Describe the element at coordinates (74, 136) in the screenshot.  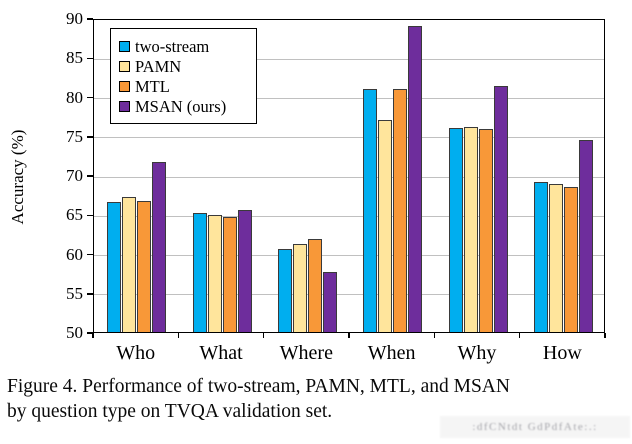
I see `y-tick-label-75: 75` at that location.